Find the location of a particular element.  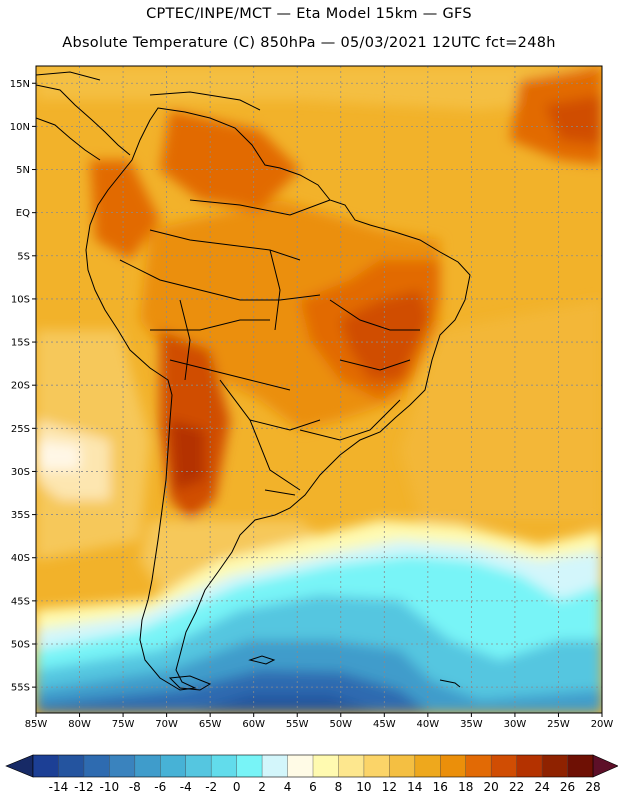

colorbar-label: -6 is located at coordinates (160, 787).